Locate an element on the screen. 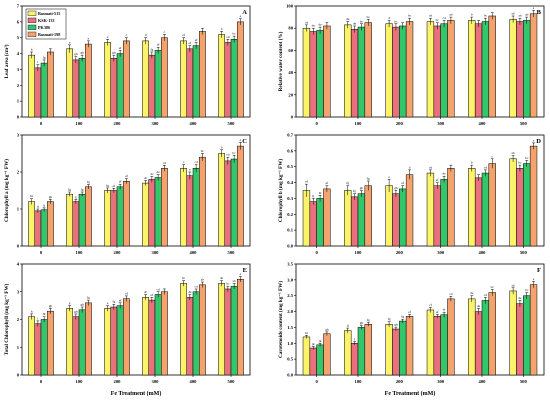 Image resolution: width=550 pixels, height=400 pixels. significance-label: d is located at coordinates (146, 35).